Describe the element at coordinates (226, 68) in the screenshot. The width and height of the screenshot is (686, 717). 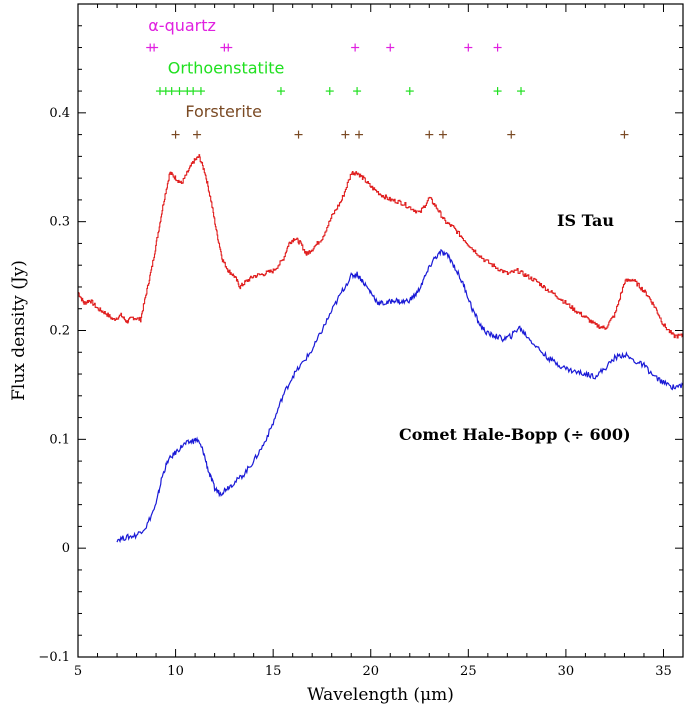
I see `mineral-label: Orthoenstatite` at that location.